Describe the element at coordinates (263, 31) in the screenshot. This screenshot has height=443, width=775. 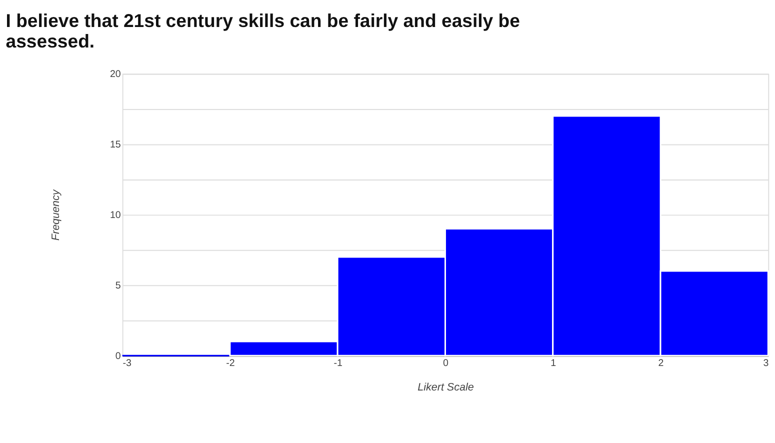
I see `chart-title: I believe that 21st century skills can be fairly and easily be assessed.` at that location.